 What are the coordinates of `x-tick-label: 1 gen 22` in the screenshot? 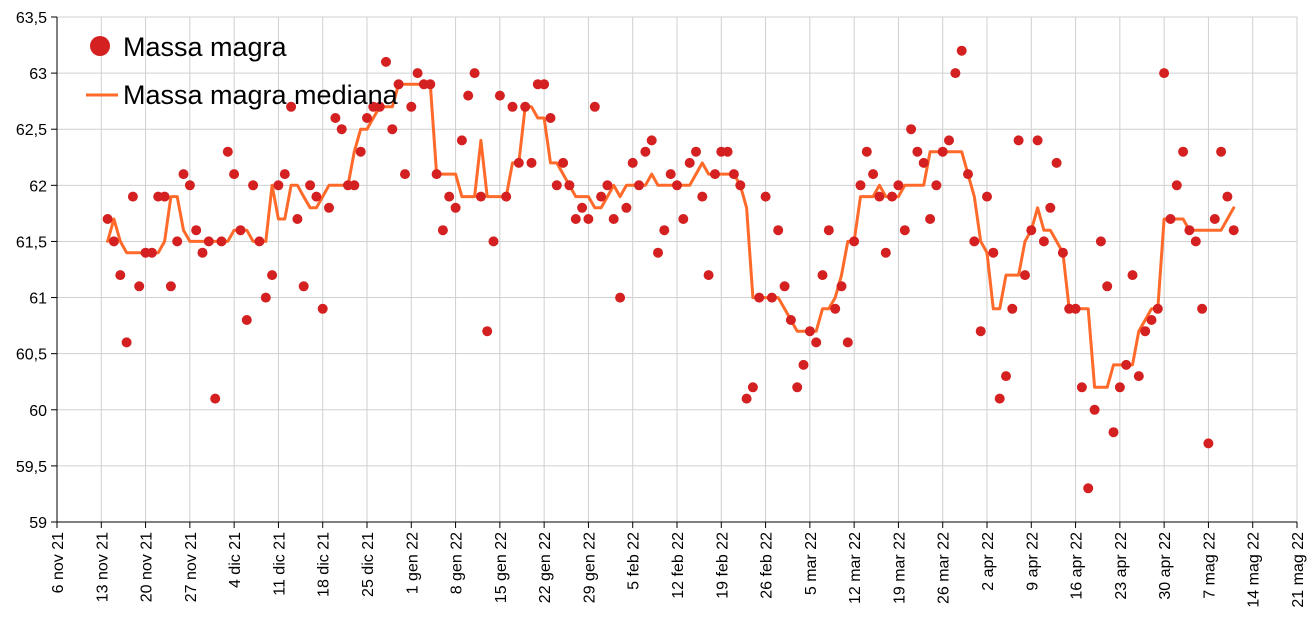 It's located at (412, 563).